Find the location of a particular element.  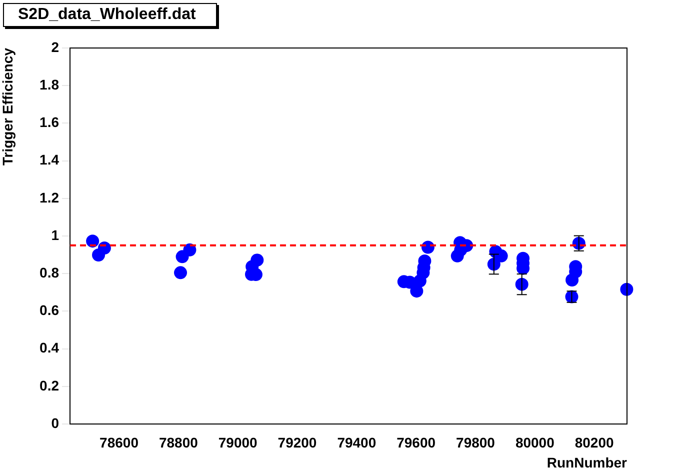

y-tick-label: 2 is located at coordinates (55, 46).